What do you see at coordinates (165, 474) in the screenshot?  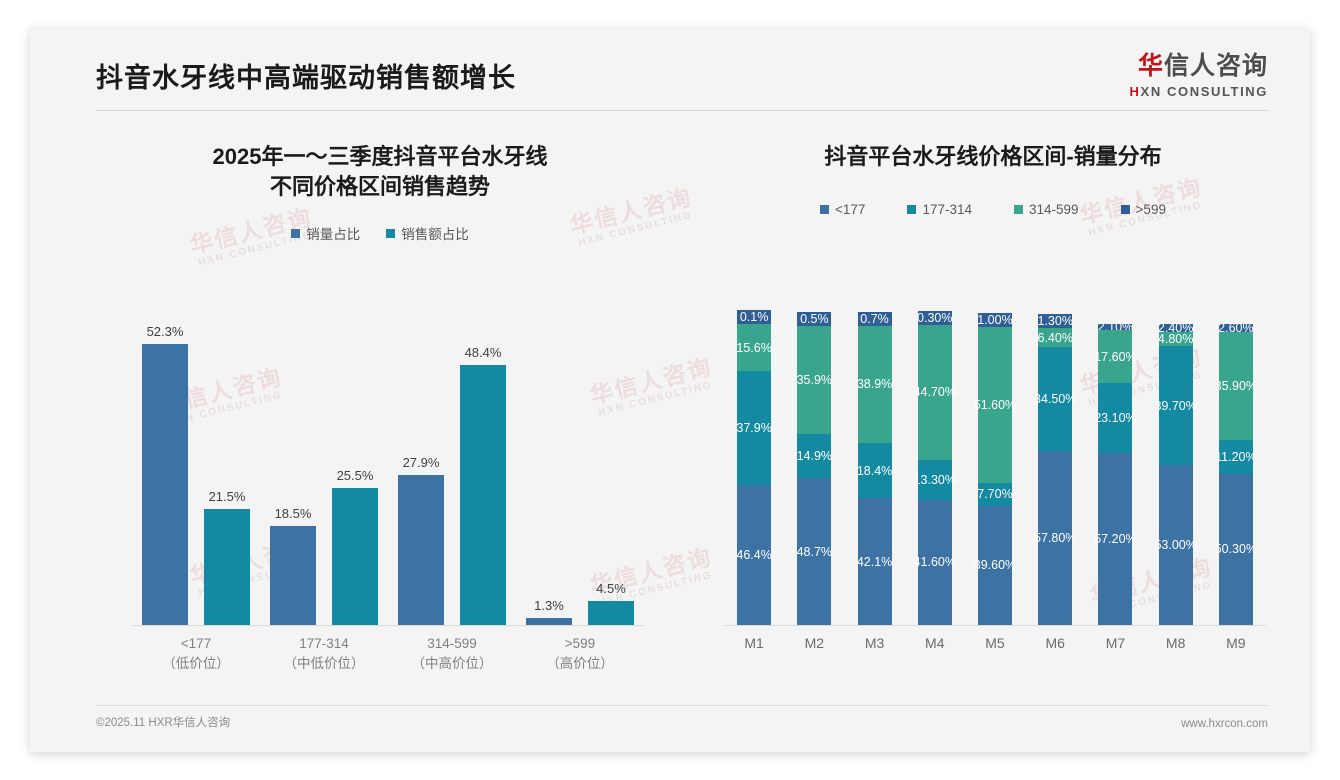 I see `left-bar: 52.3%` at bounding box center [165, 474].